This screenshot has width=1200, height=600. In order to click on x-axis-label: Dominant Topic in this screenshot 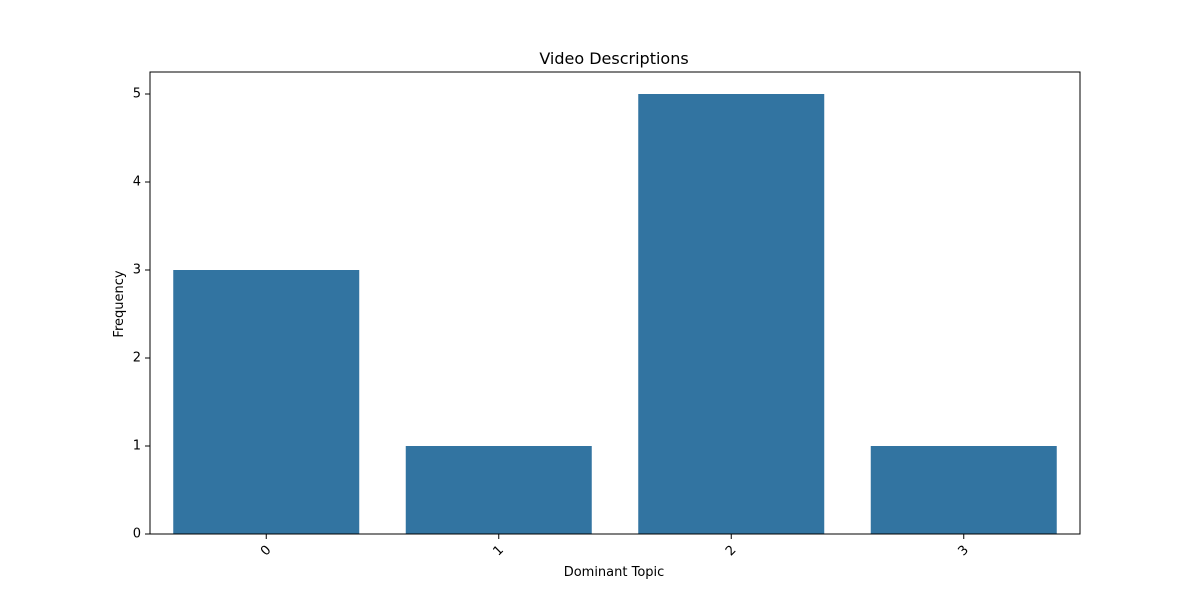, I will do `click(614, 572)`.